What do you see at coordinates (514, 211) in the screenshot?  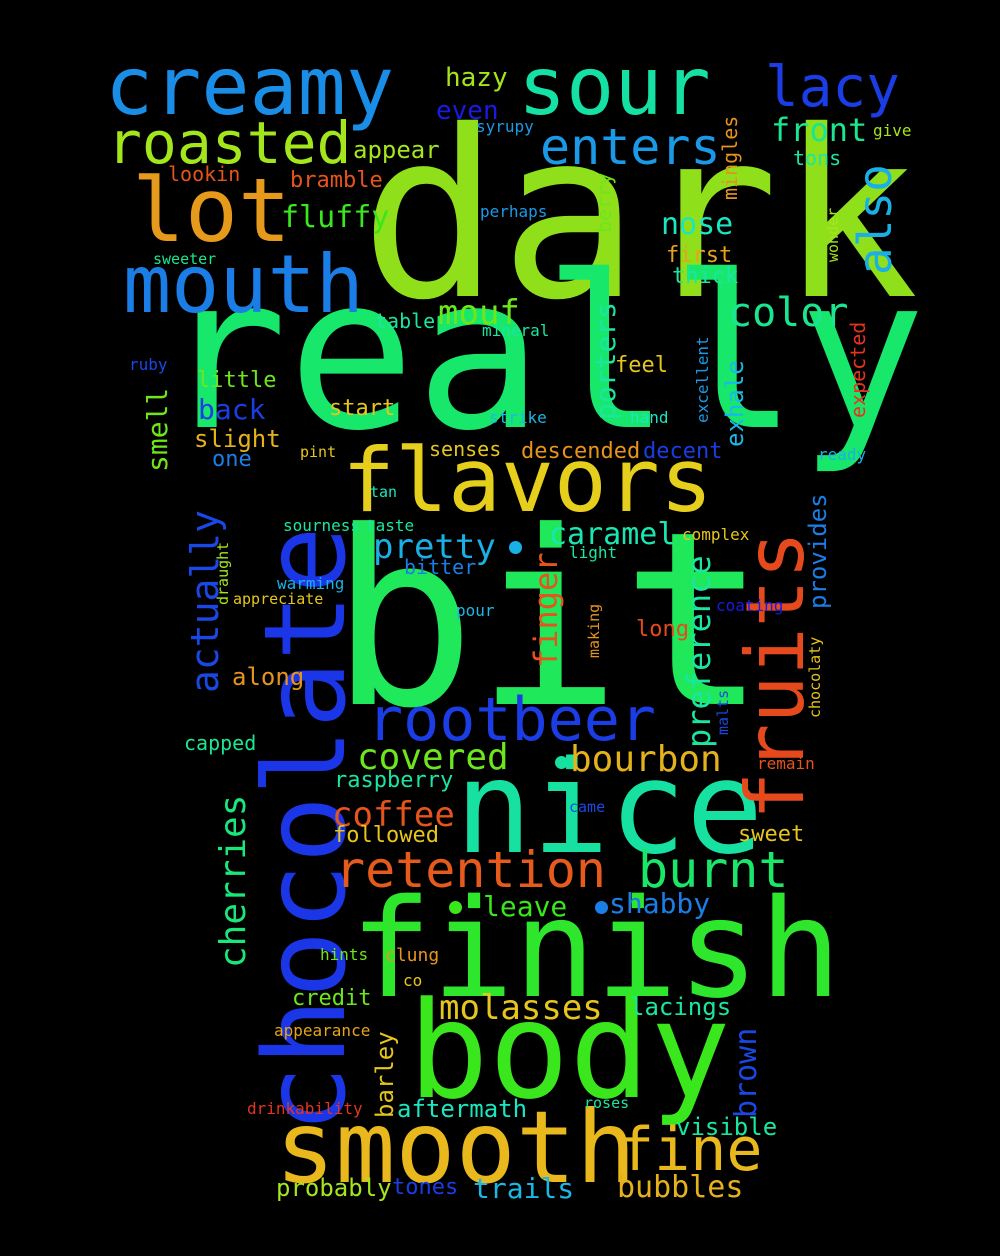 I see `word-perhaps: perhaps` at bounding box center [514, 211].